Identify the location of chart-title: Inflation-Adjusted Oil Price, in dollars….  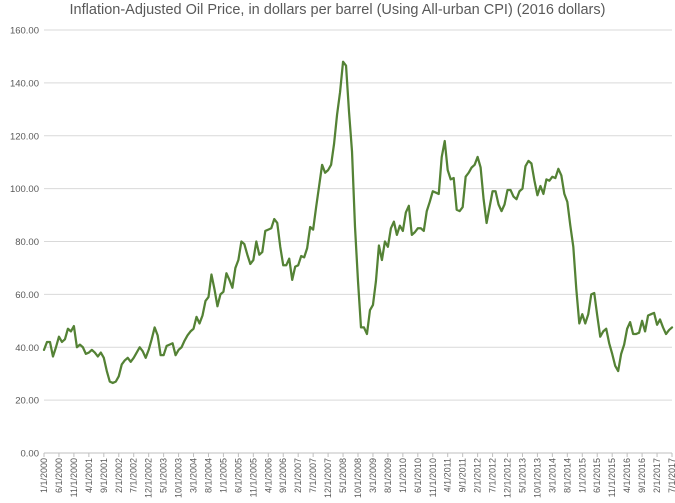
(337, 10).